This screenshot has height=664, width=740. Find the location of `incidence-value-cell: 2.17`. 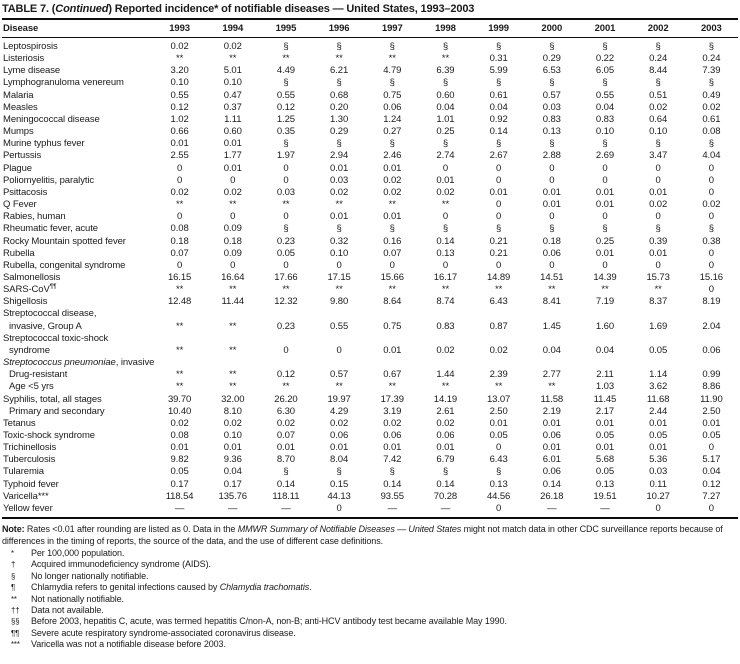

incidence-value-cell: 2.17 is located at coordinates (604, 411).